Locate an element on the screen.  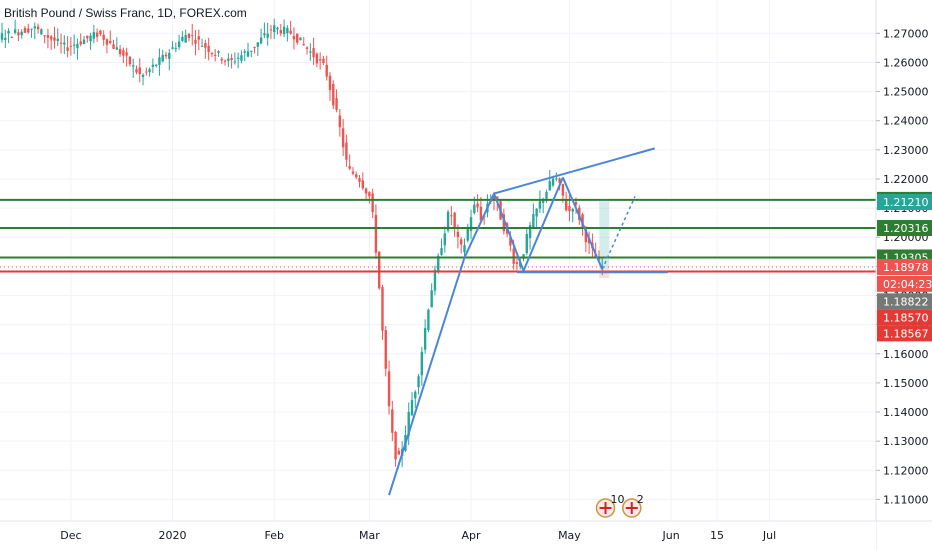
long-position-target is located at coordinates (604, 234).